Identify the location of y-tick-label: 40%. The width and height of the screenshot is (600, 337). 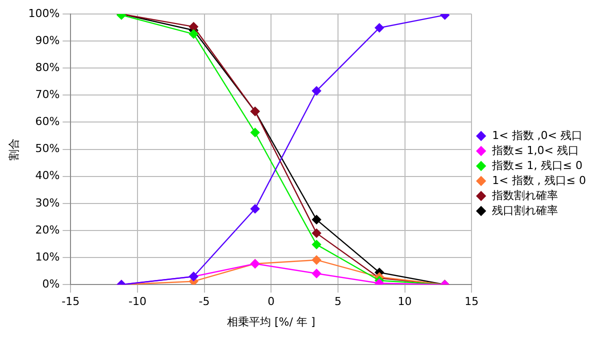
(47, 175).